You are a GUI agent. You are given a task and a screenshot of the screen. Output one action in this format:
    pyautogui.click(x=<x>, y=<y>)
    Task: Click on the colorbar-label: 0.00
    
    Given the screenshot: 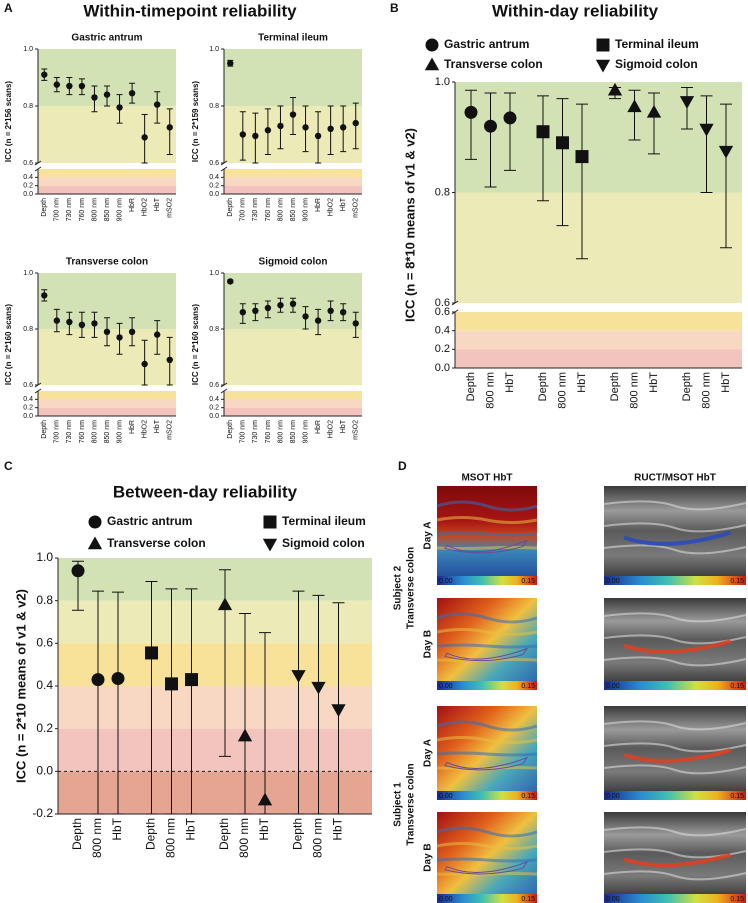 What is the action you would take?
    pyautogui.click(x=613, y=686)
    